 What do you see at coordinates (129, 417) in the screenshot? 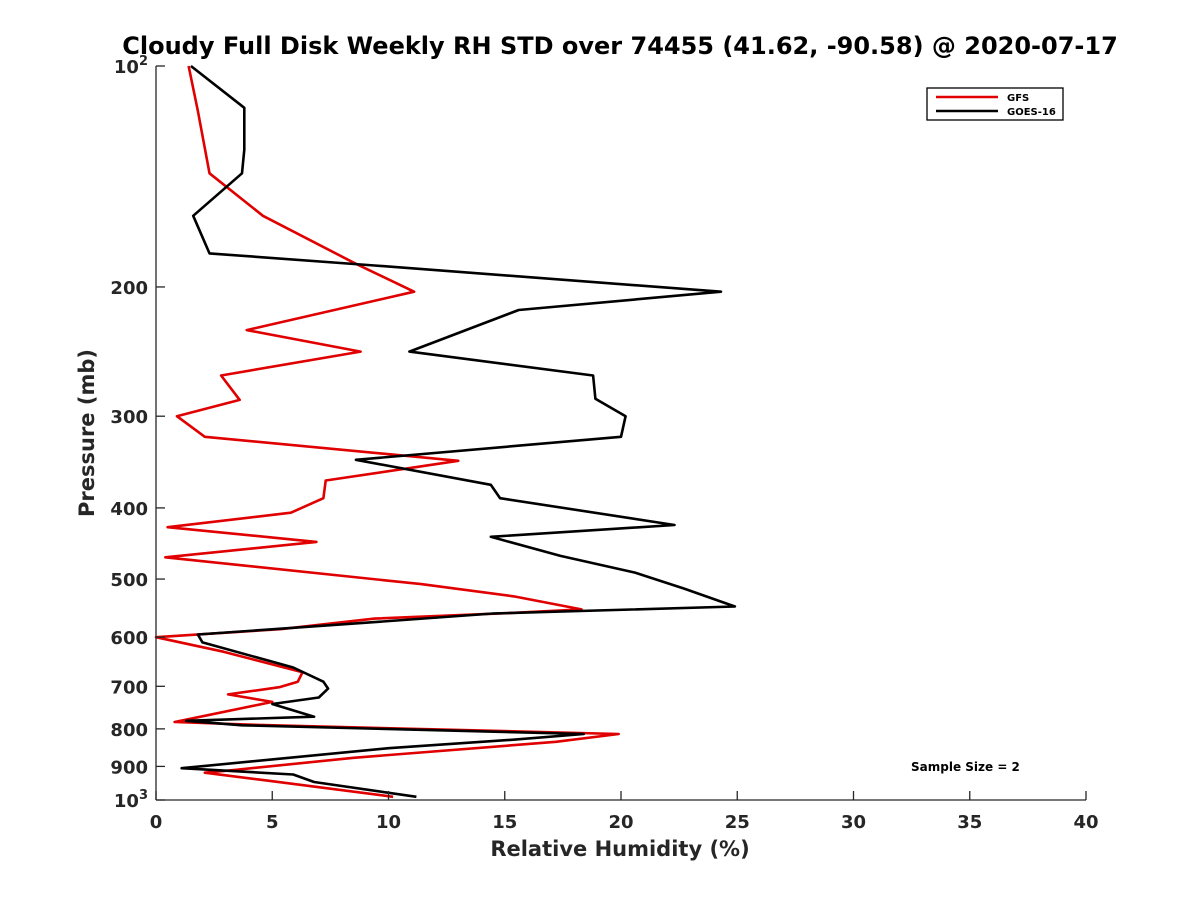
I see `y-tick-label: 300` at bounding box center [129, 417].